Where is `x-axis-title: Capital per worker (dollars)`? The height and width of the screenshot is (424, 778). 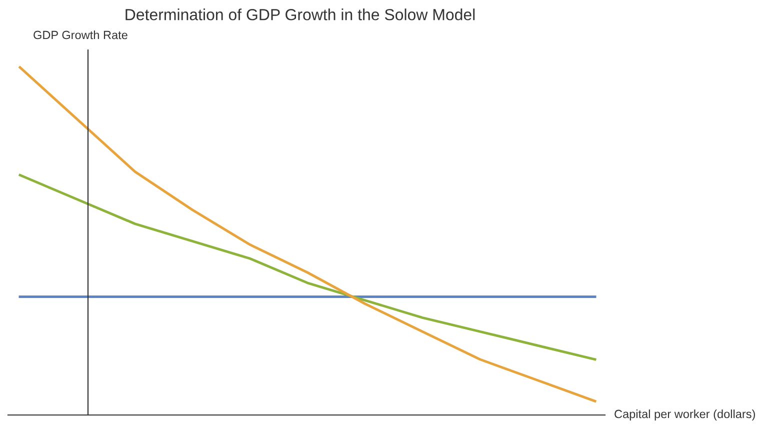 x-axis-title: Capital per worker (dollars) is located at coordinates (684, 415).